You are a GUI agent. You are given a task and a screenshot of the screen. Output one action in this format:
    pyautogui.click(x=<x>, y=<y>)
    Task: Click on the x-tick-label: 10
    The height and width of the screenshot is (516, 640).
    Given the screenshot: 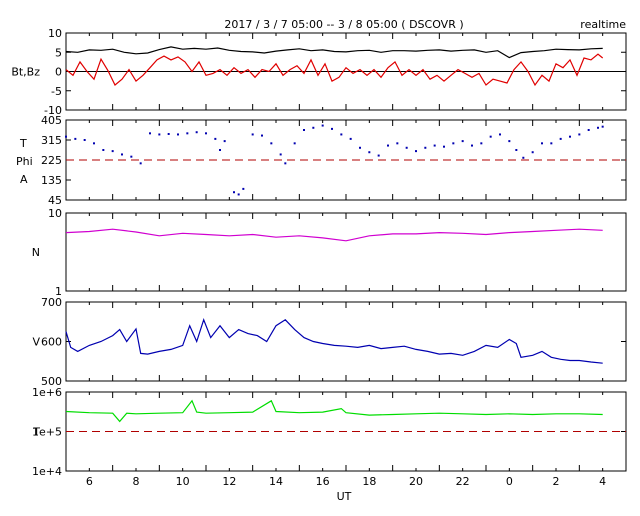 What is the action you would take?
    pyautogui.click(x=183, y=481)
    